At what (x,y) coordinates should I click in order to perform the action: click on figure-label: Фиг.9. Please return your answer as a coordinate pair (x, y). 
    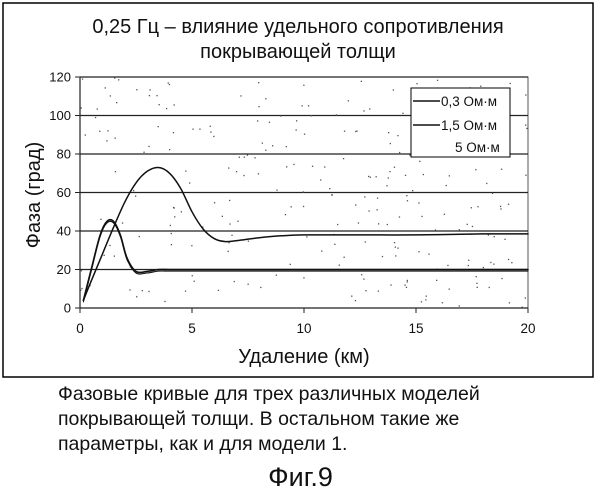
    Looking at the image, I should click on (300, 477).